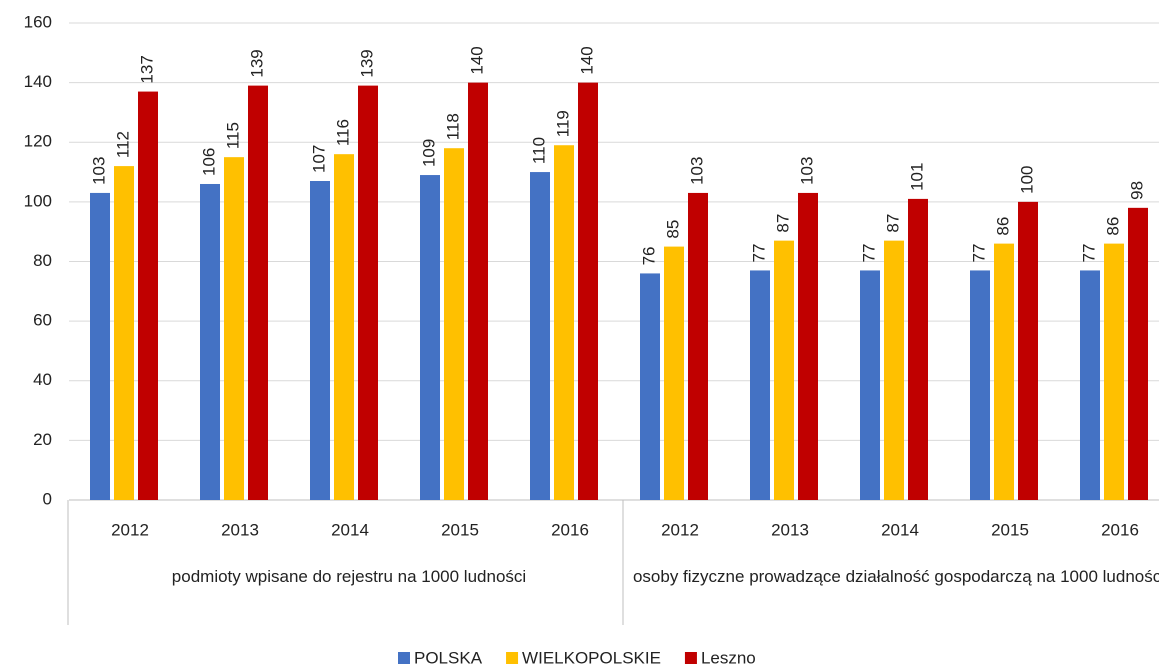  What do you see at coordinates (42, 260) in the screenshot?
I see `y-tick-label: 80` at bounding box center [42, 260].